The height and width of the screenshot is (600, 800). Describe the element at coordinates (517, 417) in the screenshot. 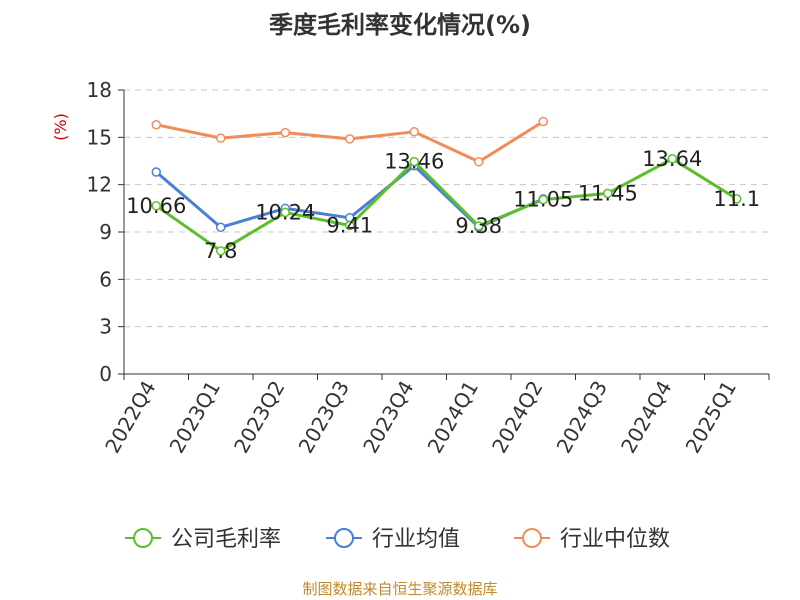

I see `x-tick-label: 2024Q2` at that location.